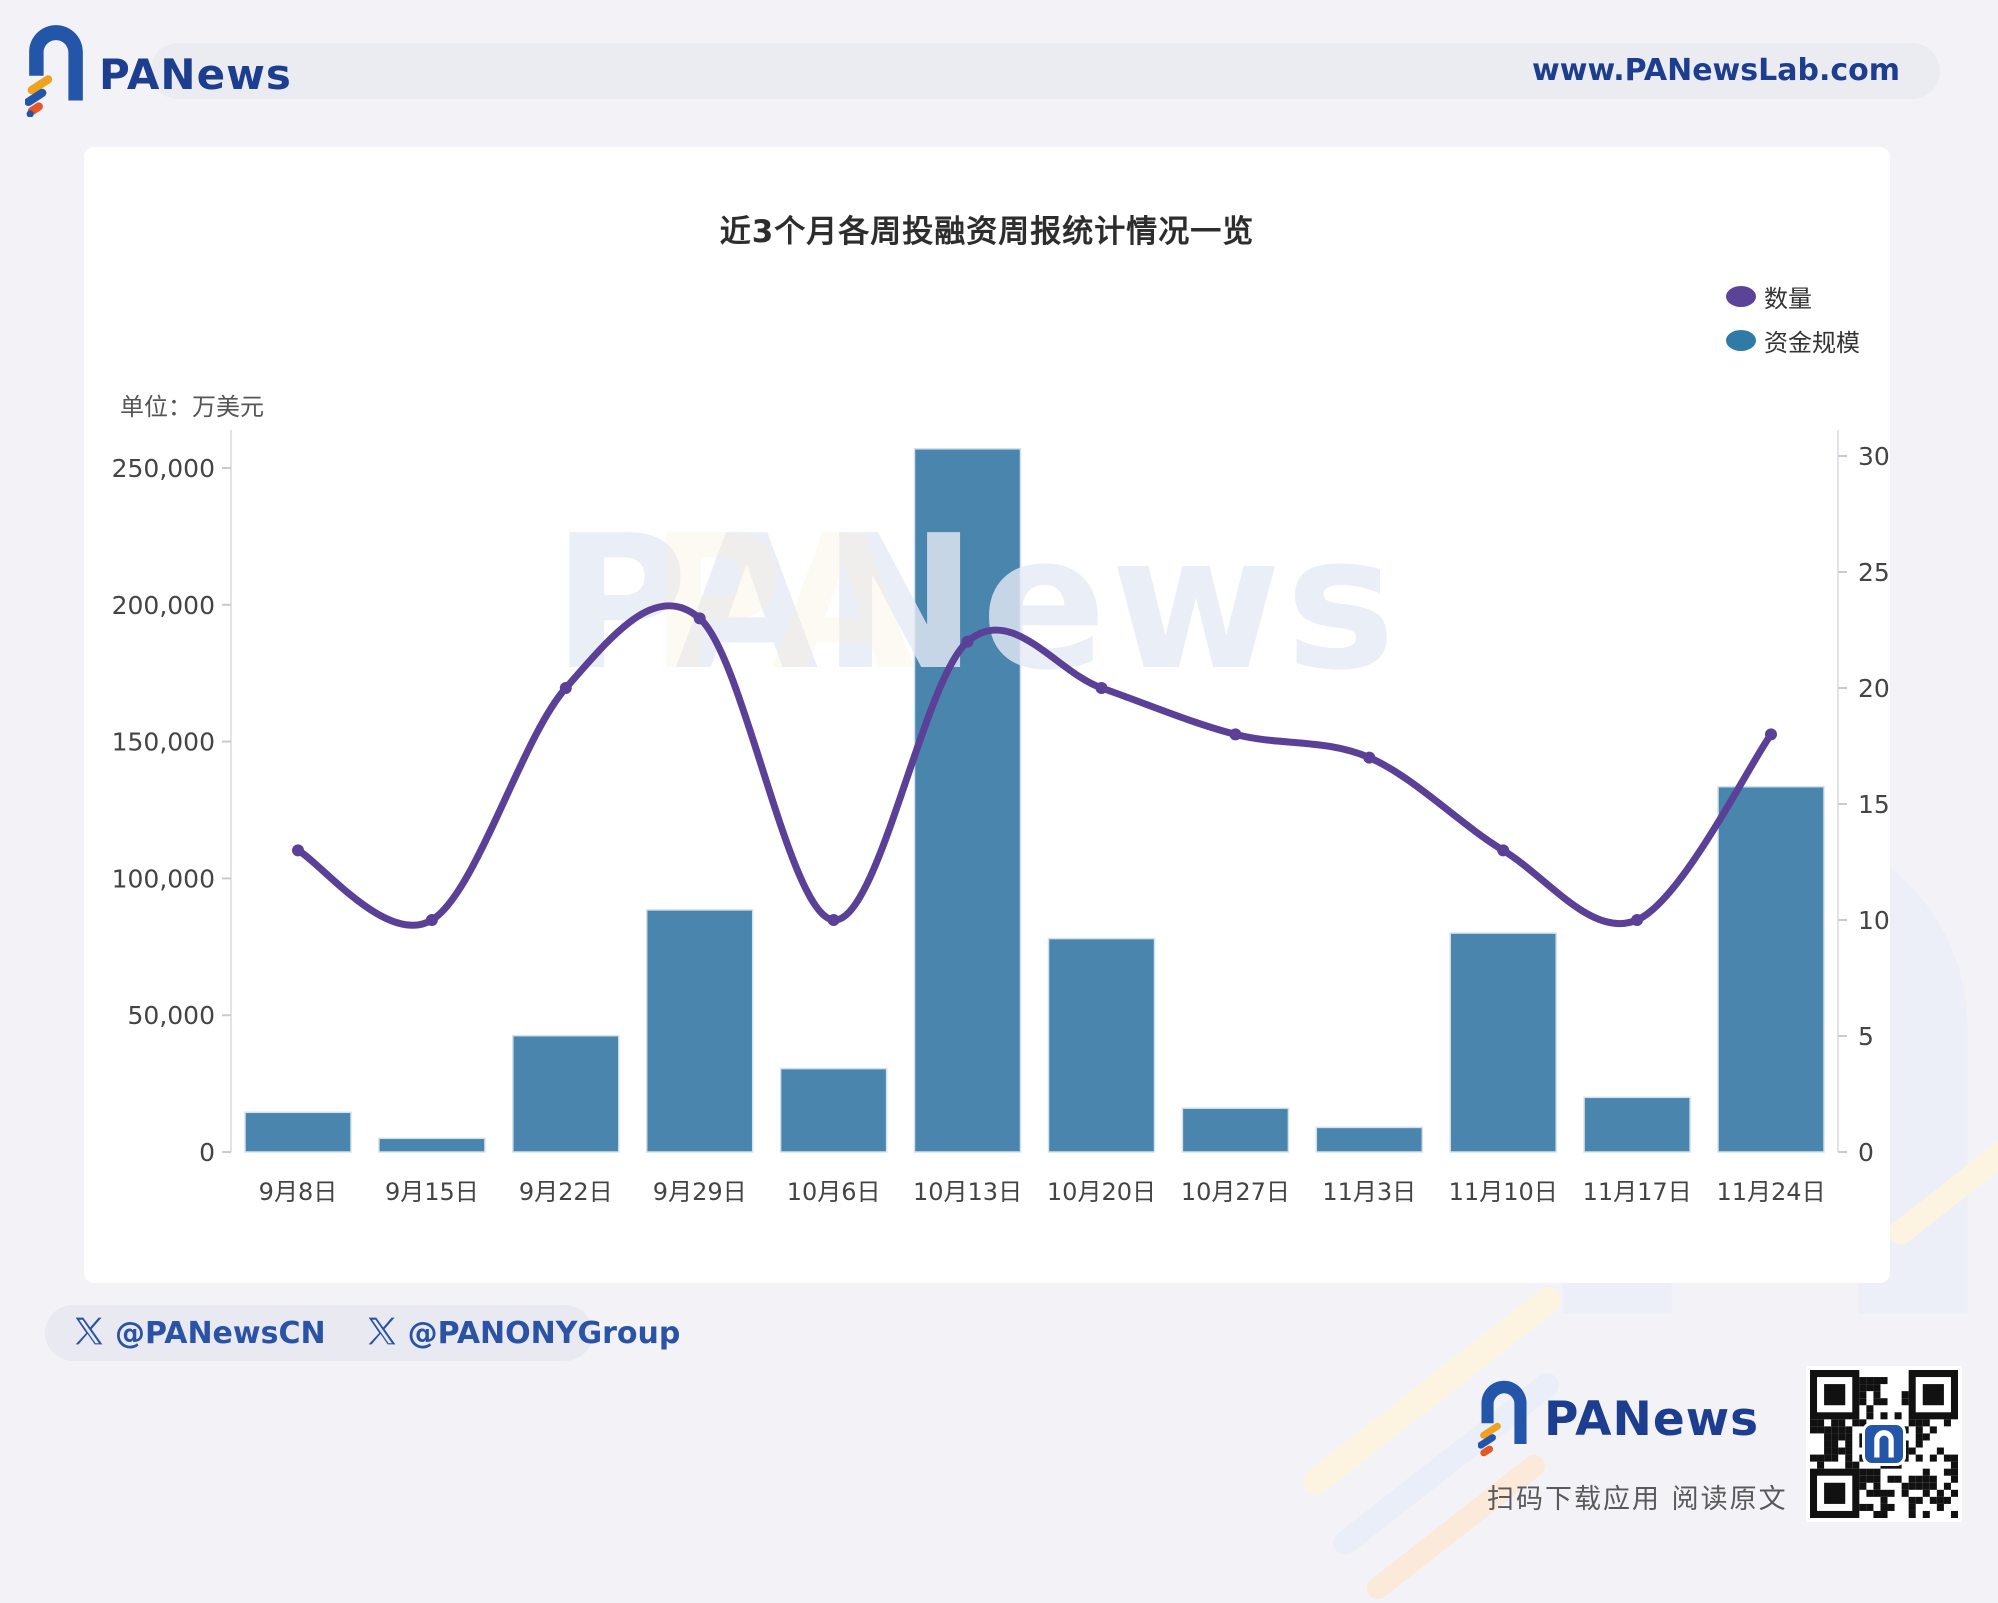 This screenshot has height=1603, width=1998. I want to click on handle-label: @PANewsCN, so click(220, 1333).